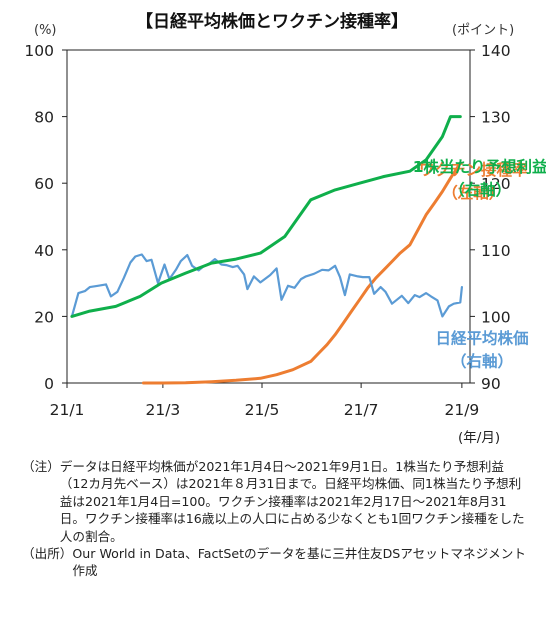 The width and height of the screenshot is (546, 636). I want to click on note-key: （注）, so click(41, 466).